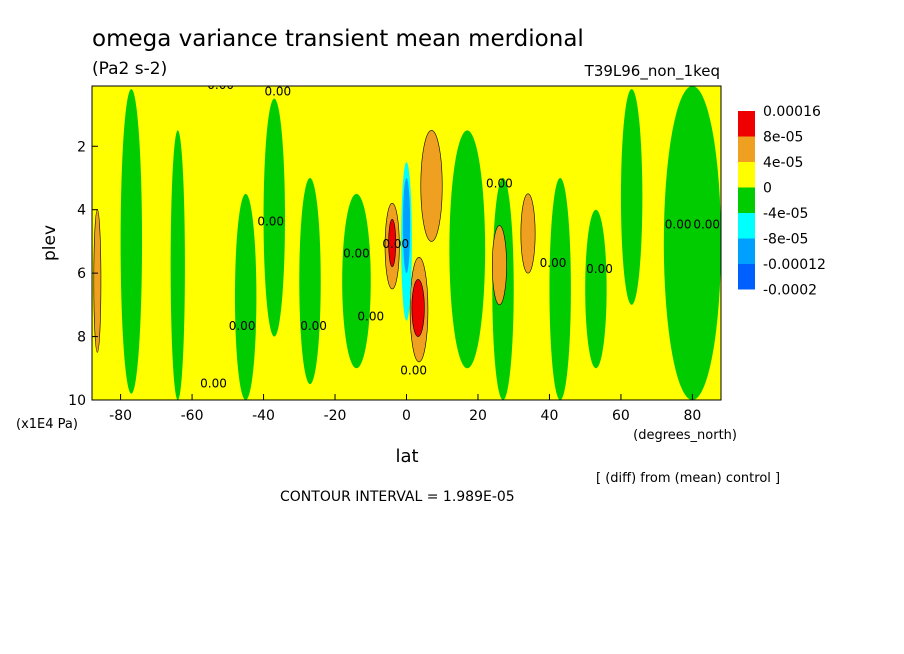 Image resolution: width=904 pixels, height=654 pixels. I want to click on diff-note: [ (diff) from (mean) control ], so click(688, 478).